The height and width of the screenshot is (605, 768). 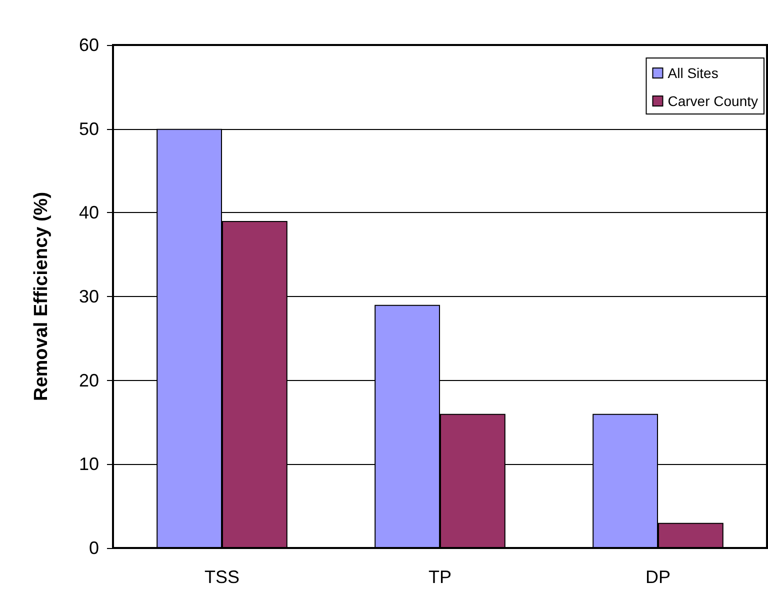 I want to click on y-tick-label: 30, so click(x=88, y=296).